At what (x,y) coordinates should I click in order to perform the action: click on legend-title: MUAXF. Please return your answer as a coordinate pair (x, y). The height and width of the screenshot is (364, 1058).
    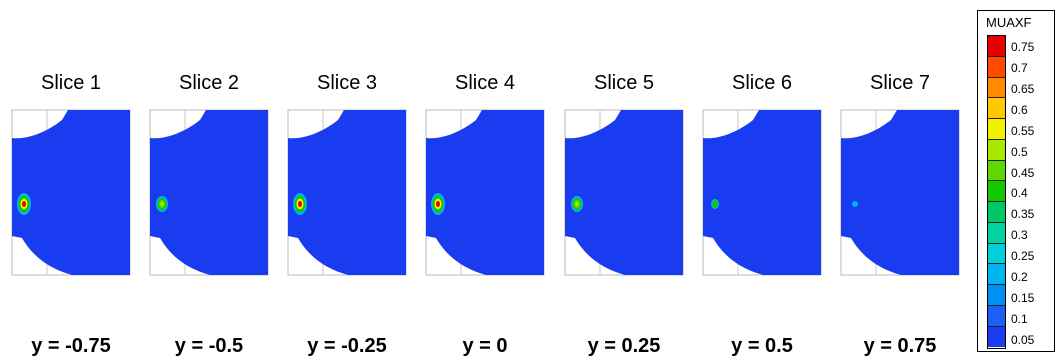
    Looking at the image, I should click on (1009, 22).